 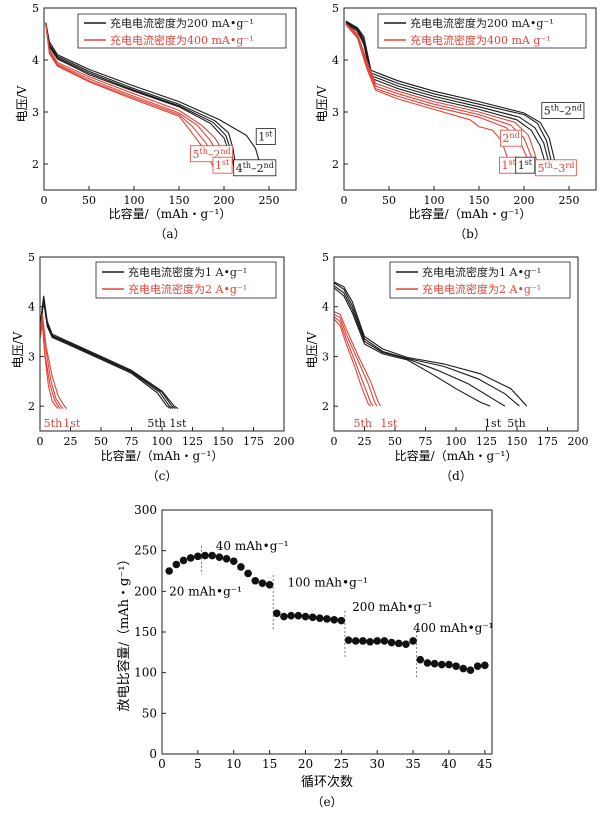 I want to click on cycle-label-b-3: 1st, so click(x=525, y=165).